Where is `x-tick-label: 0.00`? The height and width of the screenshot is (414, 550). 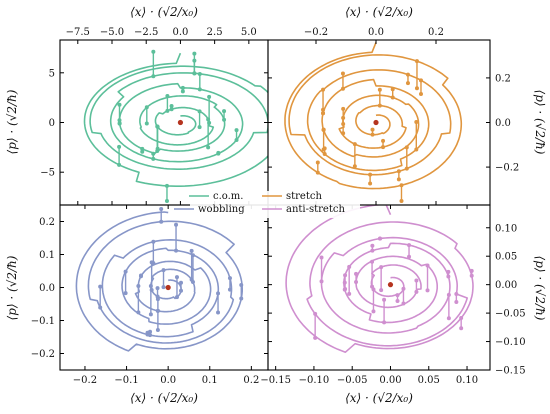
x-tick-label: 0.00 is located at coordinates (390, 380).